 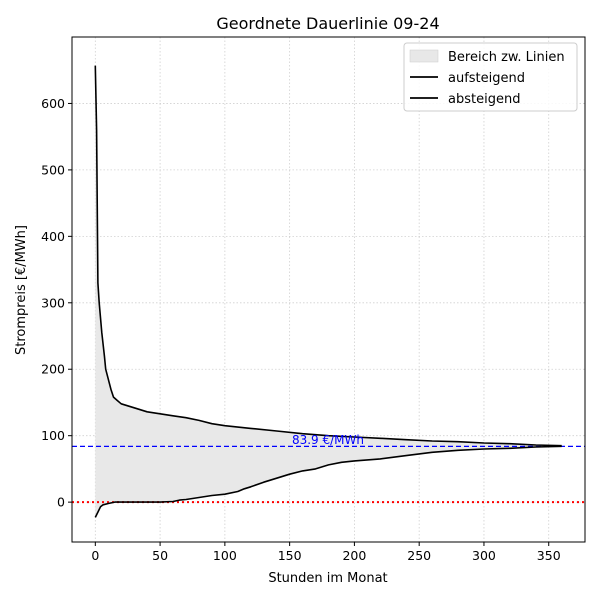 I want to click on reference-line-label: 83.9 €/MWh, so click(x=328, y=440).